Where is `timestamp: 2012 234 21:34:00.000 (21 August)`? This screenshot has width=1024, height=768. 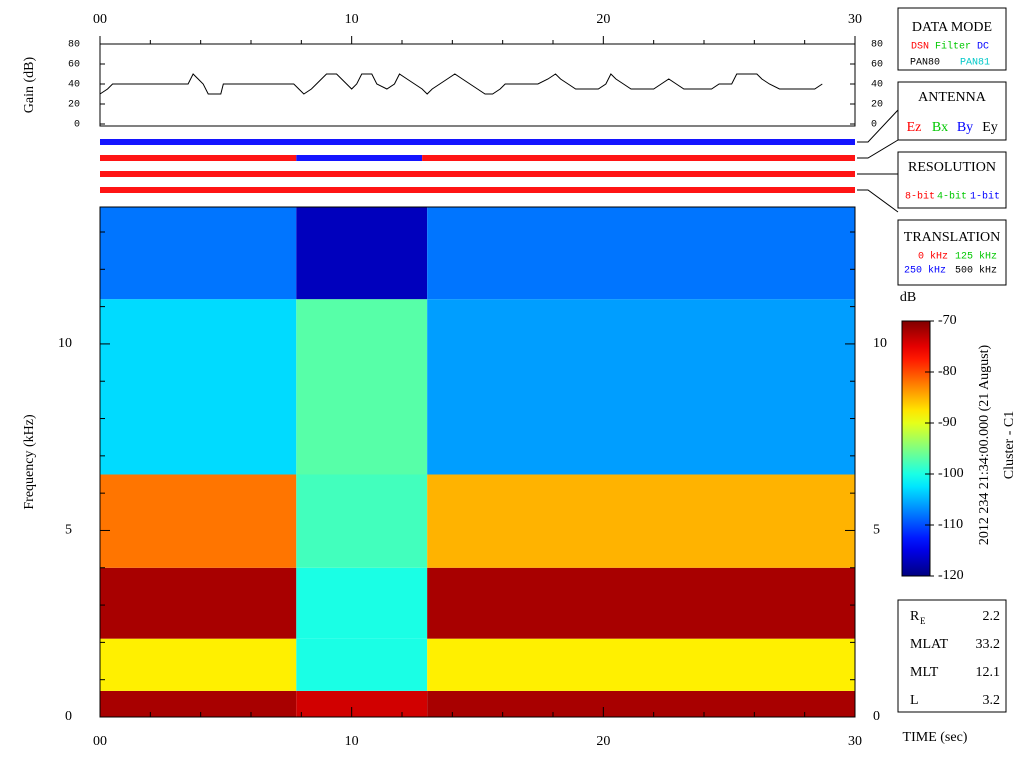
timestamp: 2012 234 21:34:00.000 (21 August) is located at coordinates (984, 445).